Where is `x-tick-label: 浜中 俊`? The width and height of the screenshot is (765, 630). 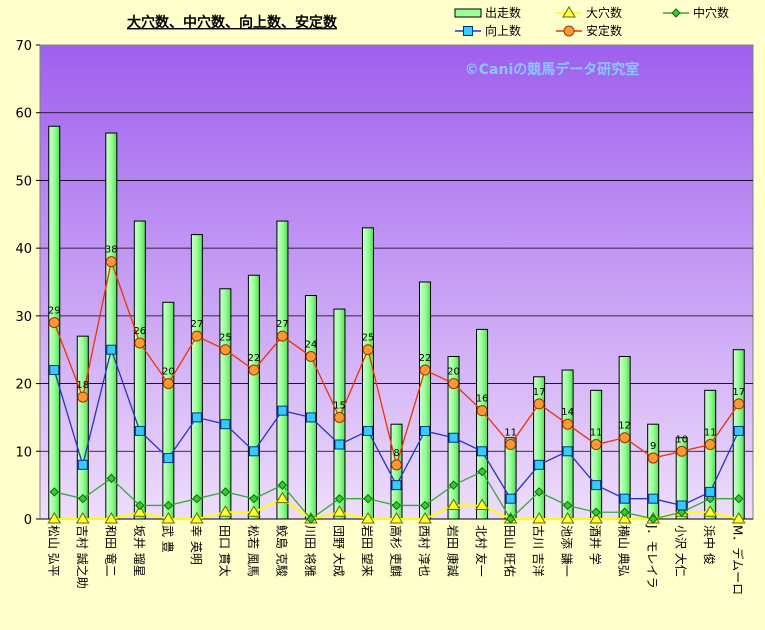
x-tick-label: 浜中 俊 is located at coordinates (709, 545).